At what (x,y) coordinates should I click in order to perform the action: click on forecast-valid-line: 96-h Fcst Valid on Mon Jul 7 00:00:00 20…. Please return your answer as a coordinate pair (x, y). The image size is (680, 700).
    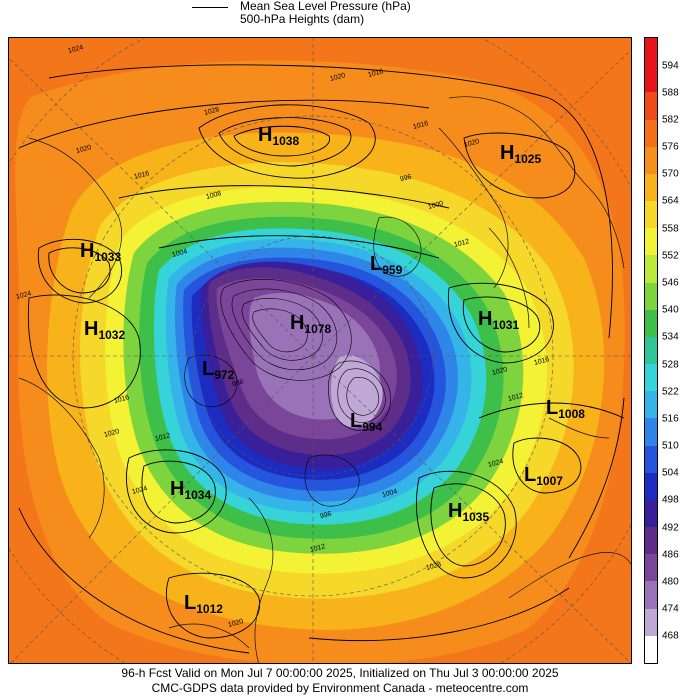
    Looking at the image, I should click on (340, 673).